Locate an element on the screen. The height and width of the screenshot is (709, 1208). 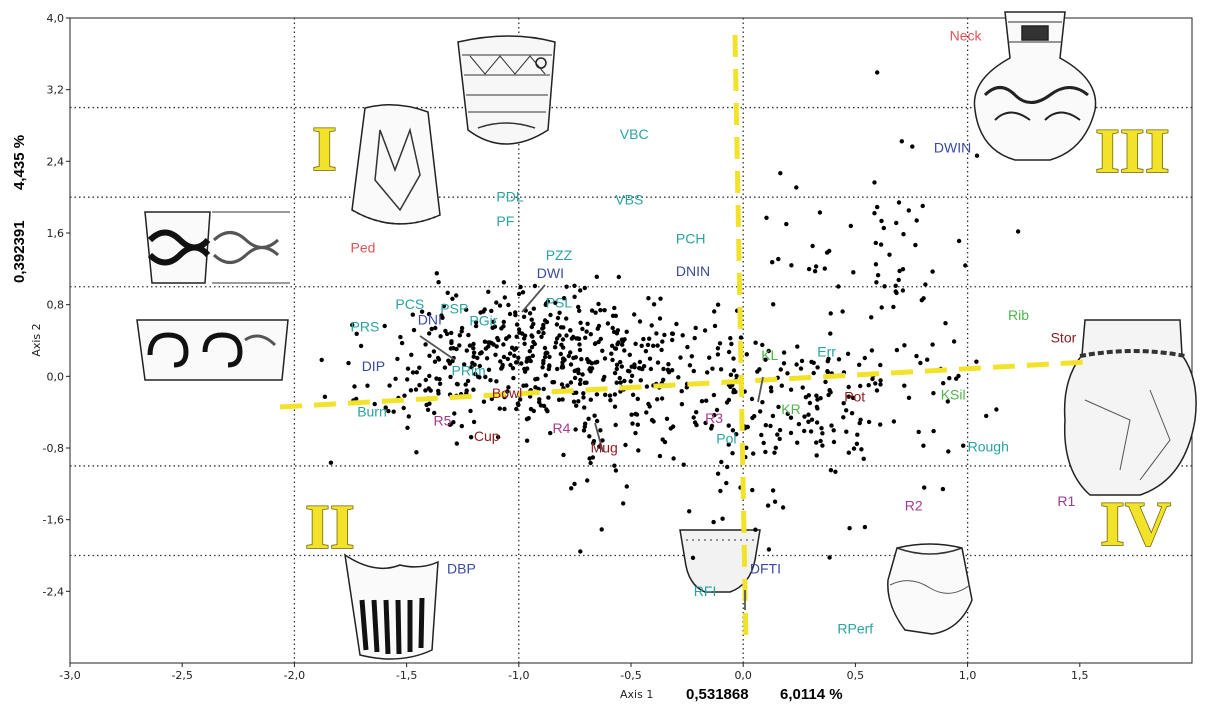
trend-line-horizontal is located at coordinates (684, 384).